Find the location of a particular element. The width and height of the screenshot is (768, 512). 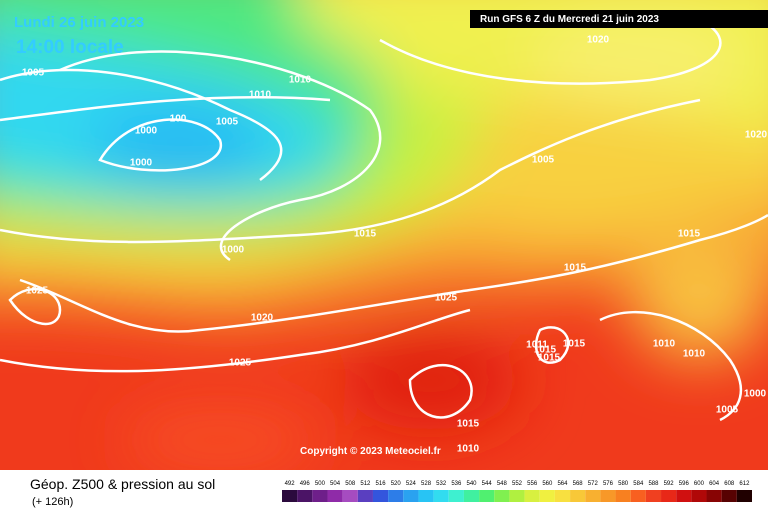

scale-label: 560 is located at coordinates (547, 484).